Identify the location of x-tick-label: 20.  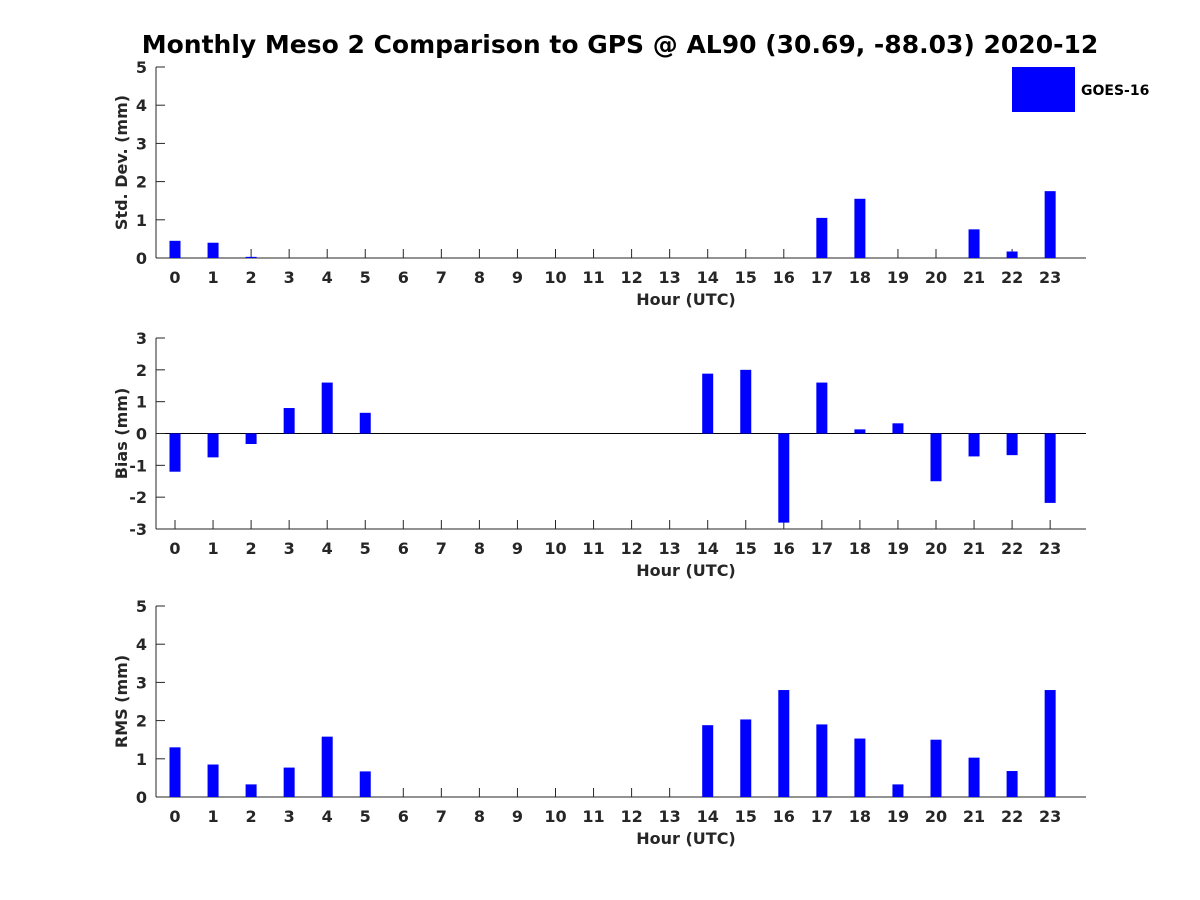
(936, 277).